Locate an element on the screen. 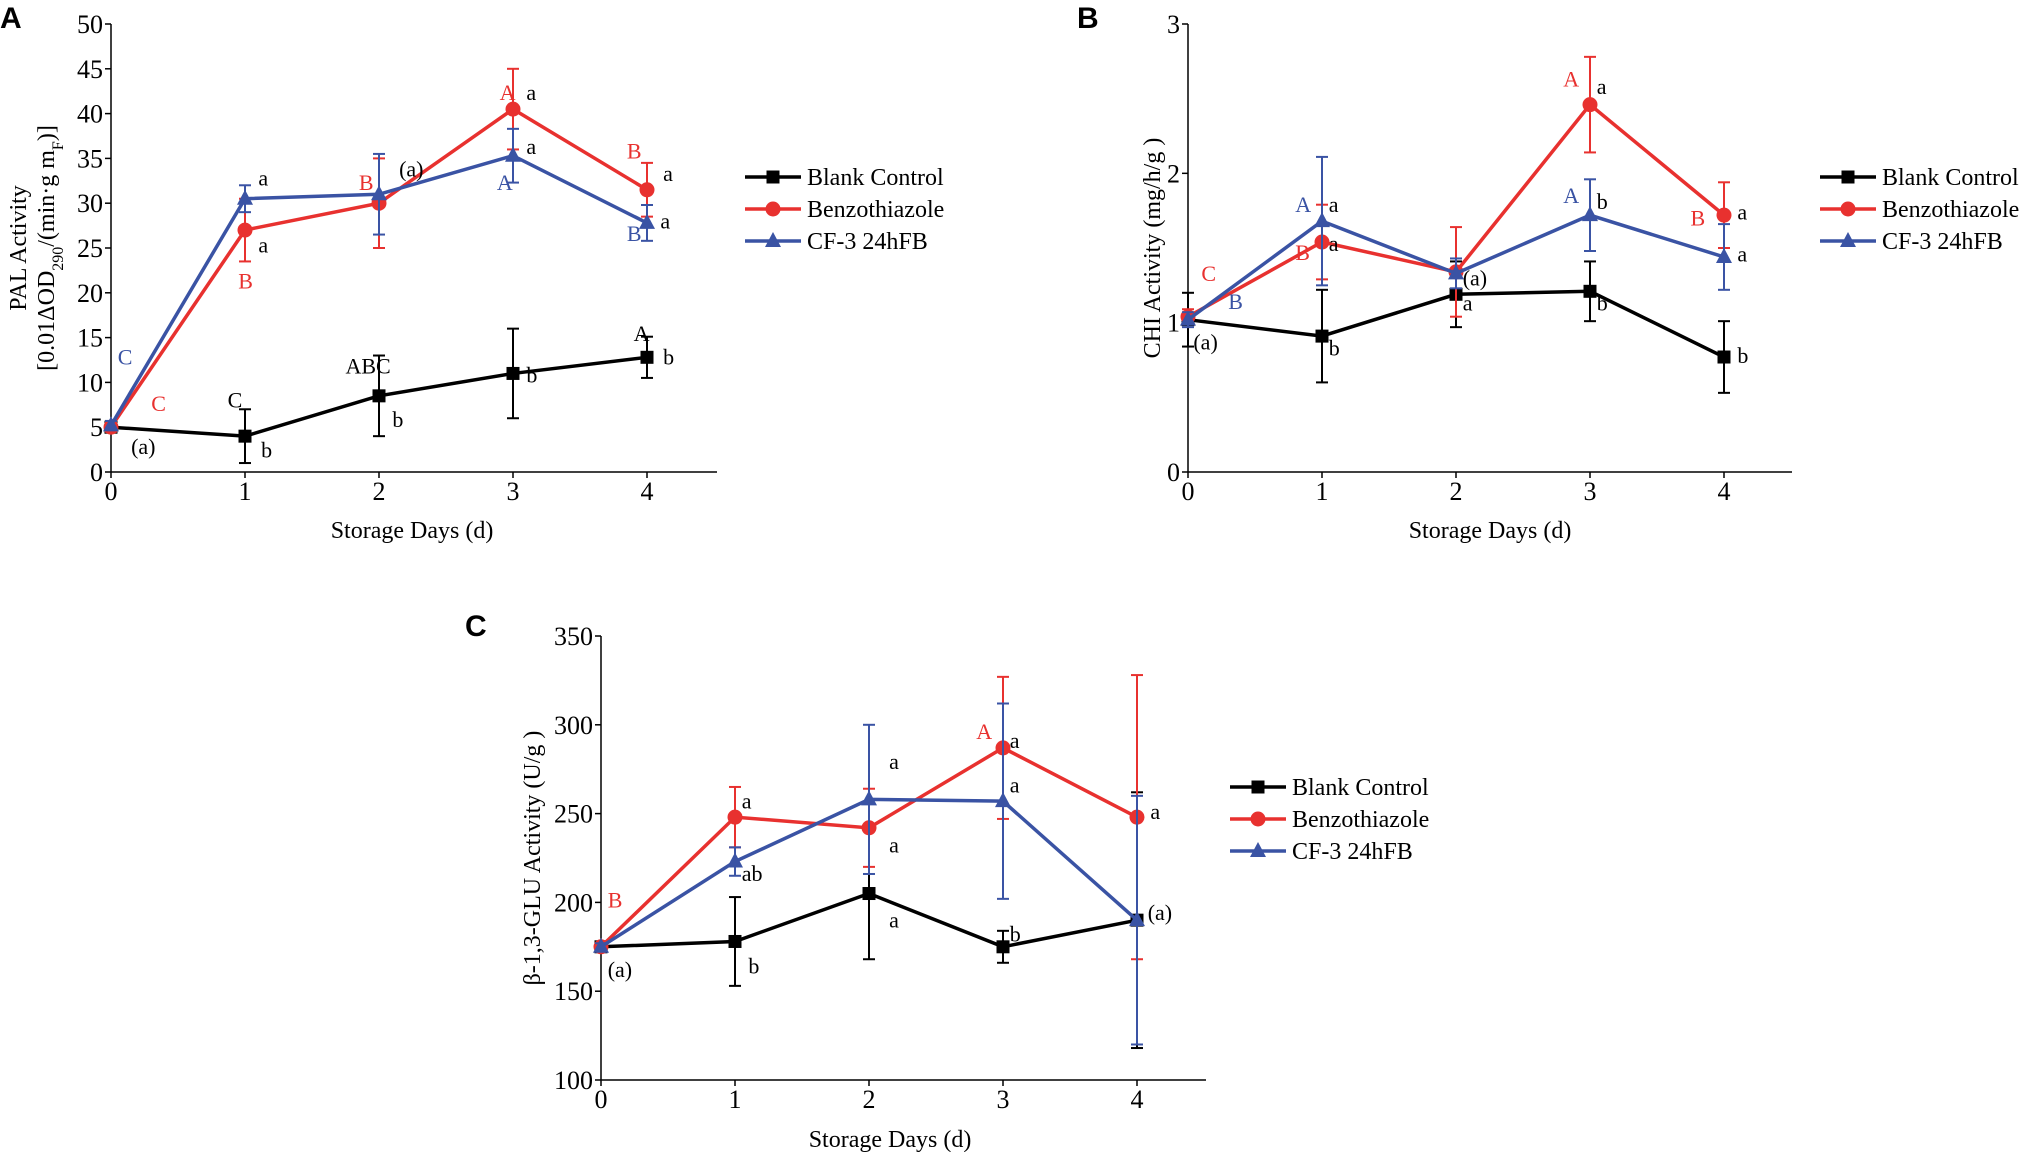 The image size is (2031, 1152). y-tick-label: 350 is located at coordinates (573, 636).